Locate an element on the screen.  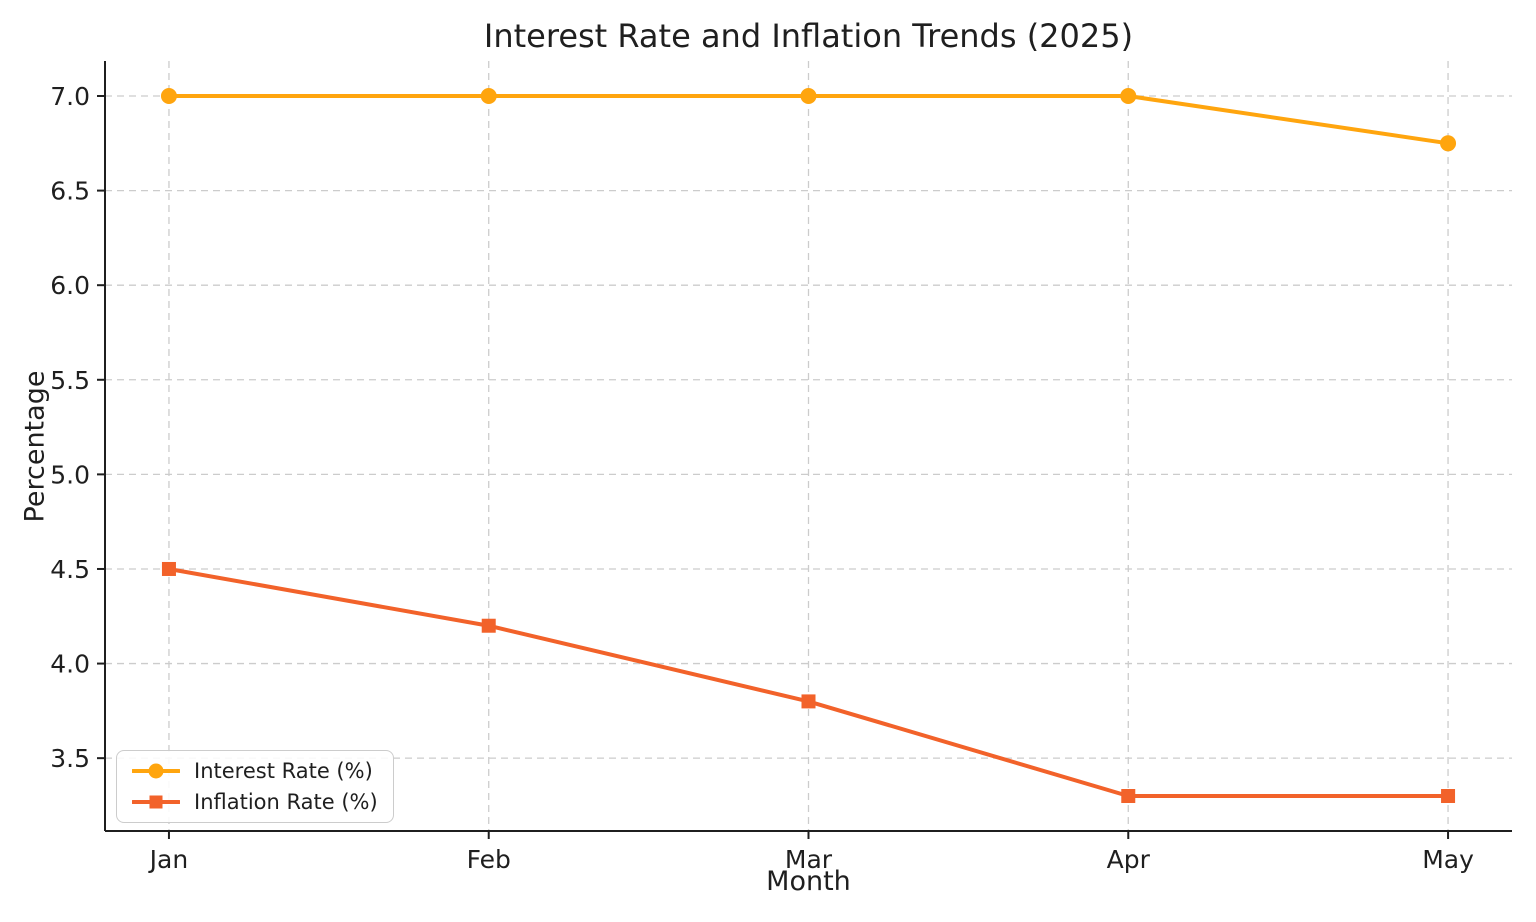
y-tick-label: 4.5 is located at coordinates (70, 569).